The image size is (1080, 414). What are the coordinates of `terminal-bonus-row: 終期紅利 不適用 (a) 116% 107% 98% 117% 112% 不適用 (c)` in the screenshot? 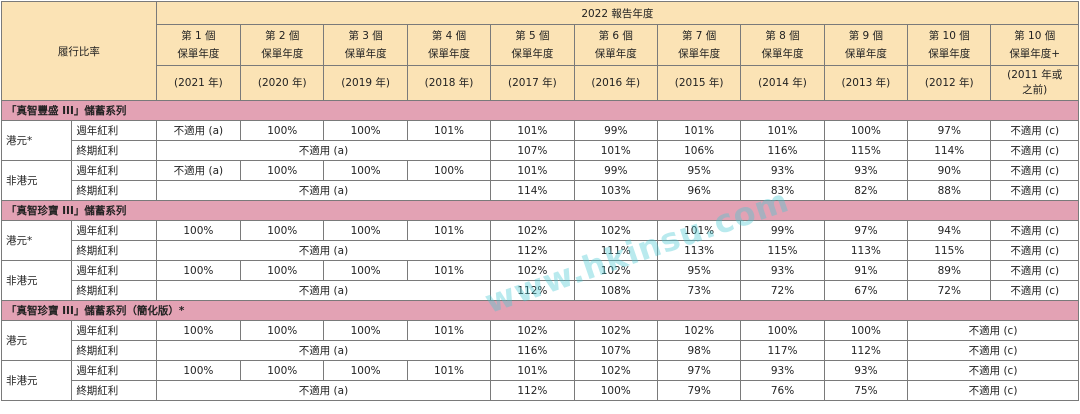 It's located at (540, 350).